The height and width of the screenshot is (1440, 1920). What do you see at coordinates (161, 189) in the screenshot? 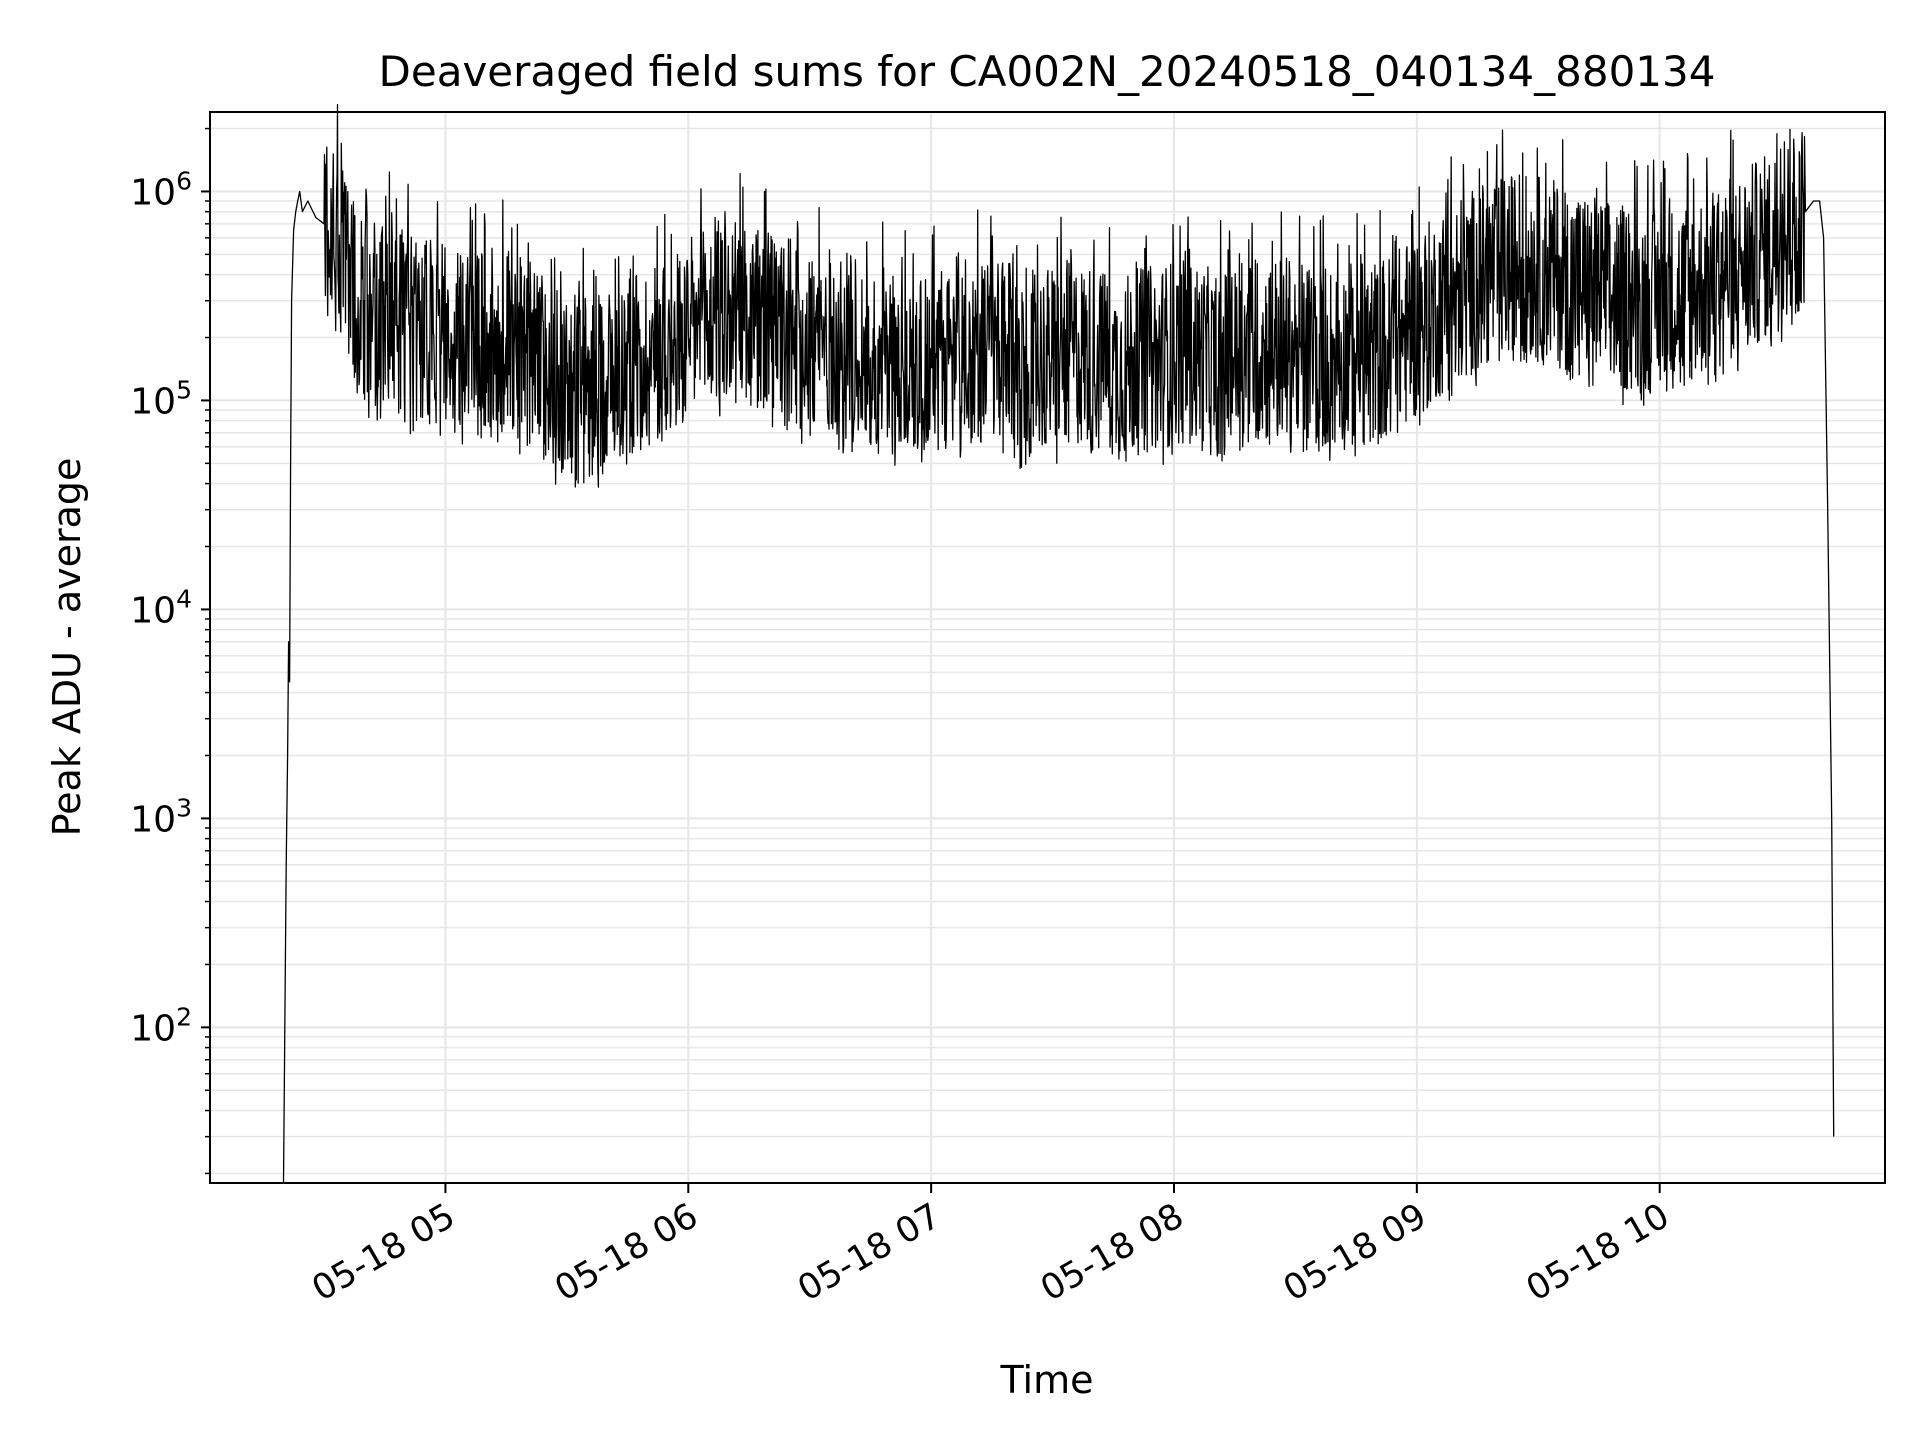
I see `y-tick-label: 10⁶` at bounding box center [161, 189].